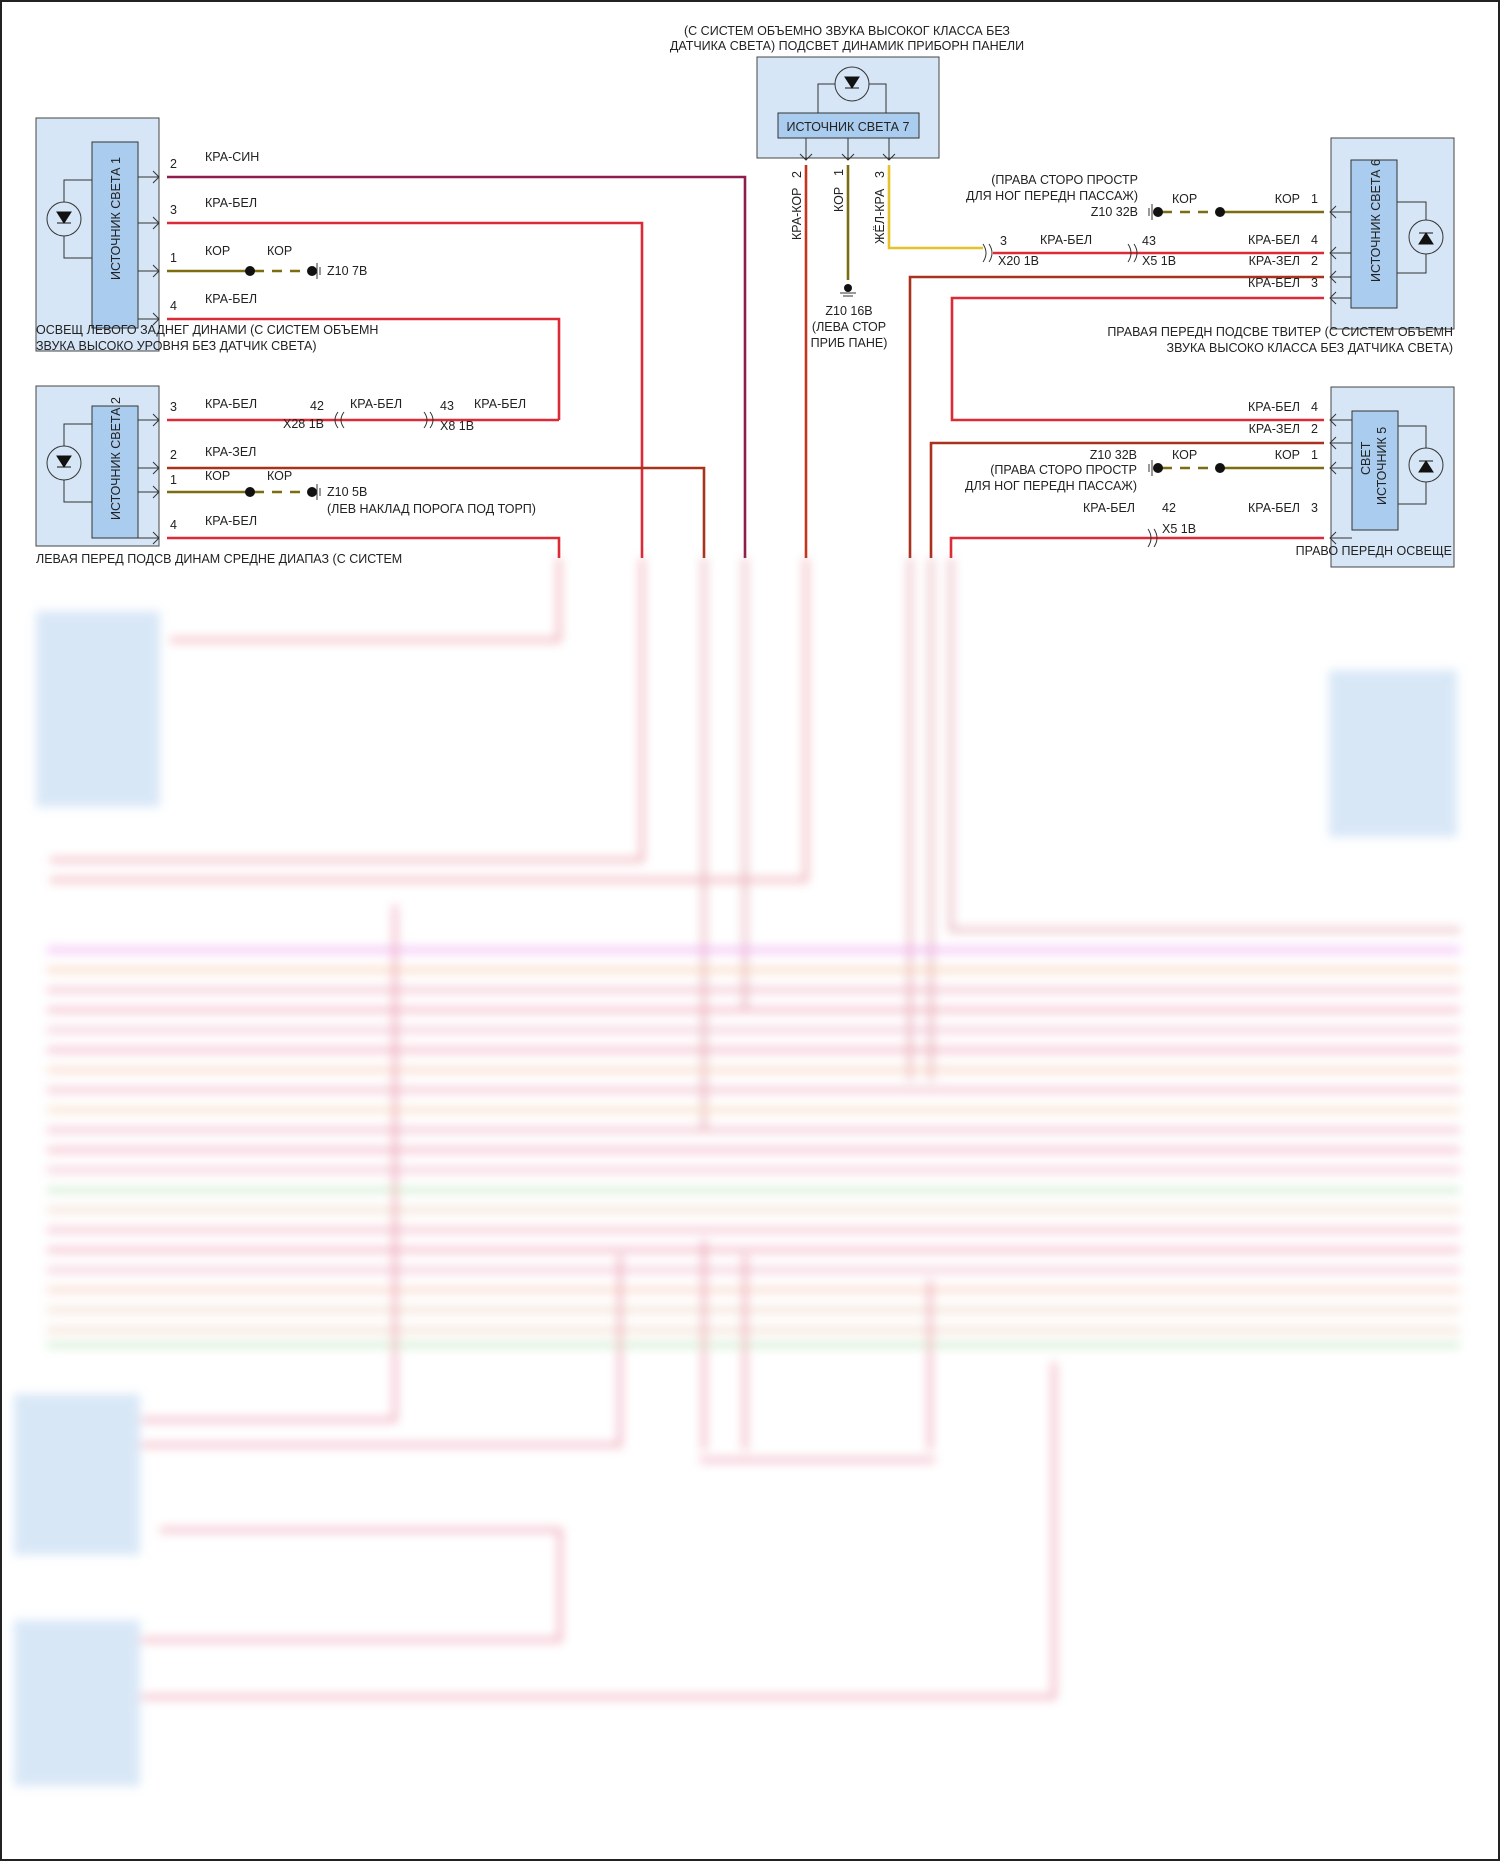 The image size is (1500, 1861). I want to click on light-source-5: СВЕТ ИСТОЧНИК 5, so click(1392, 477).